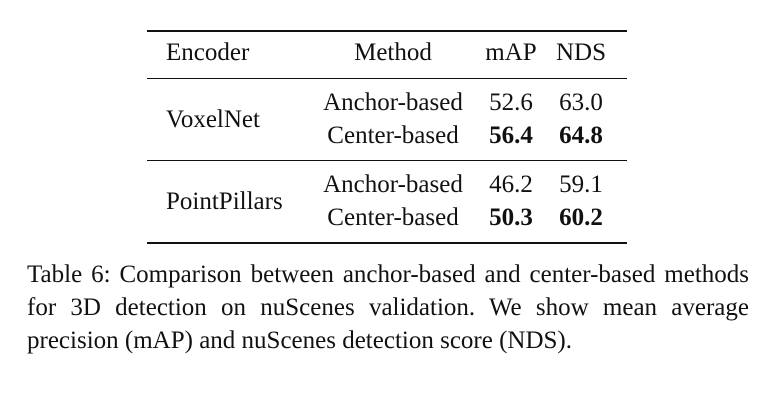 The image size is (767, 420). What do you see at coordinates (511, 184) in the screenshot?
I see `map-cell: 46.2` at bounding box center [511, 184].